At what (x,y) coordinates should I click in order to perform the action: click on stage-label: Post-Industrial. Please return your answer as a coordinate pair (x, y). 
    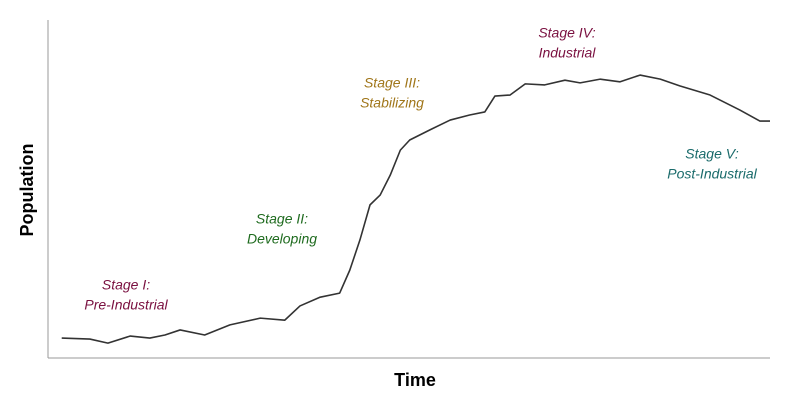
    Looking at the image, I should click on (712, 174).